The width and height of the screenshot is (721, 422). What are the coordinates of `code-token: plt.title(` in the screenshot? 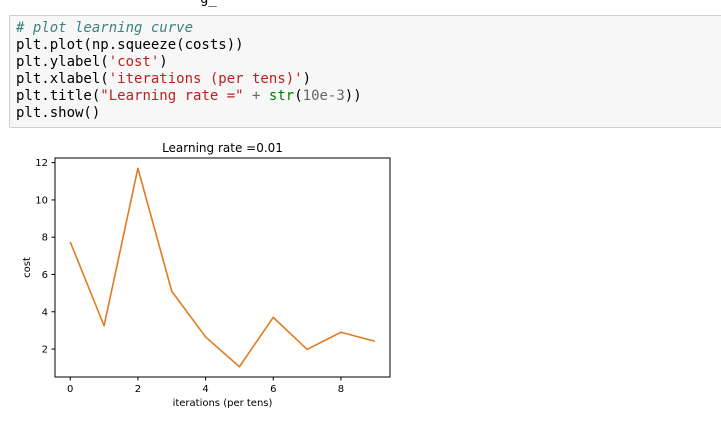 It's located at (58, 96).